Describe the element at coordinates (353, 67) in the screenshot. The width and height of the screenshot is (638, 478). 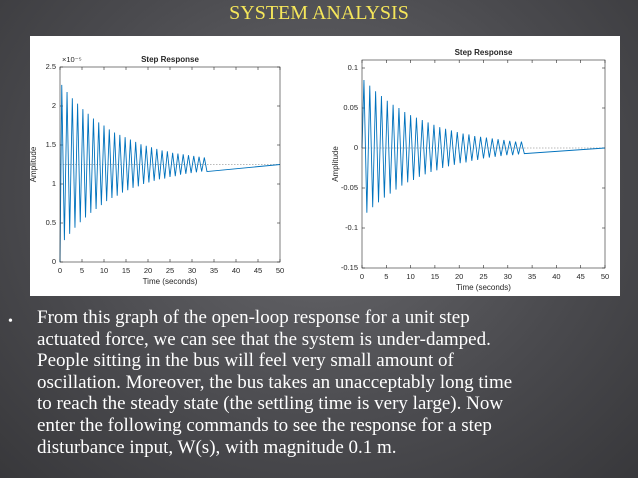
I see `y-tick-label: 0.1` at that location.